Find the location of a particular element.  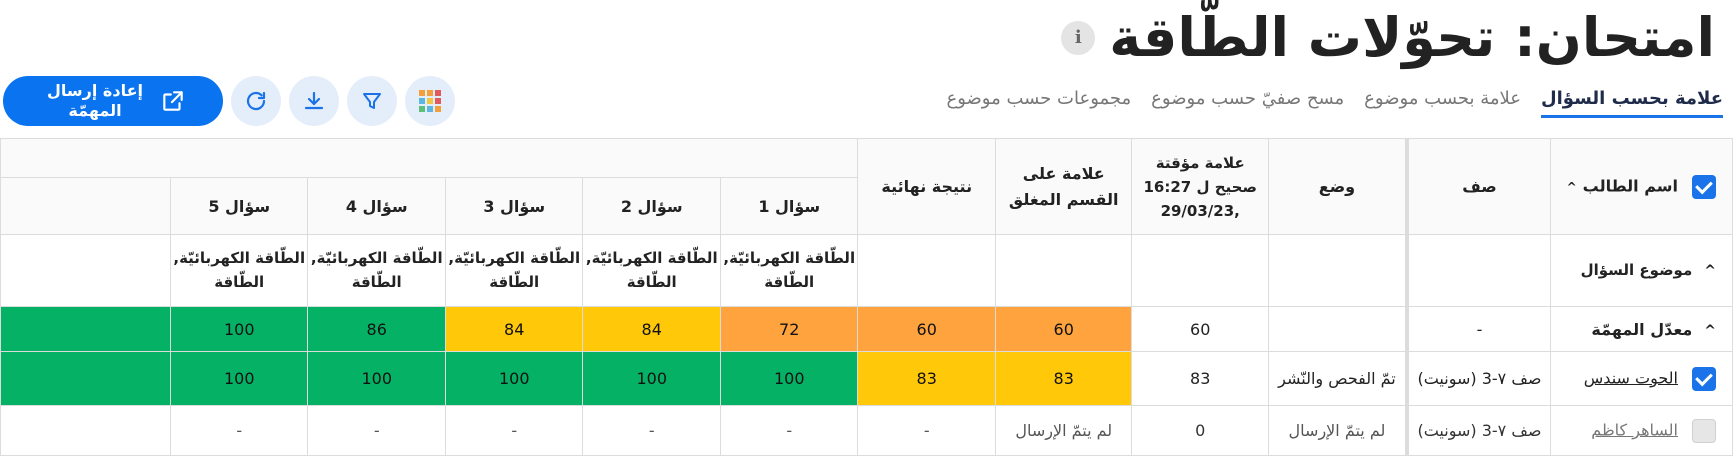

student-final-cell: - is located at coordinates (926, 430).